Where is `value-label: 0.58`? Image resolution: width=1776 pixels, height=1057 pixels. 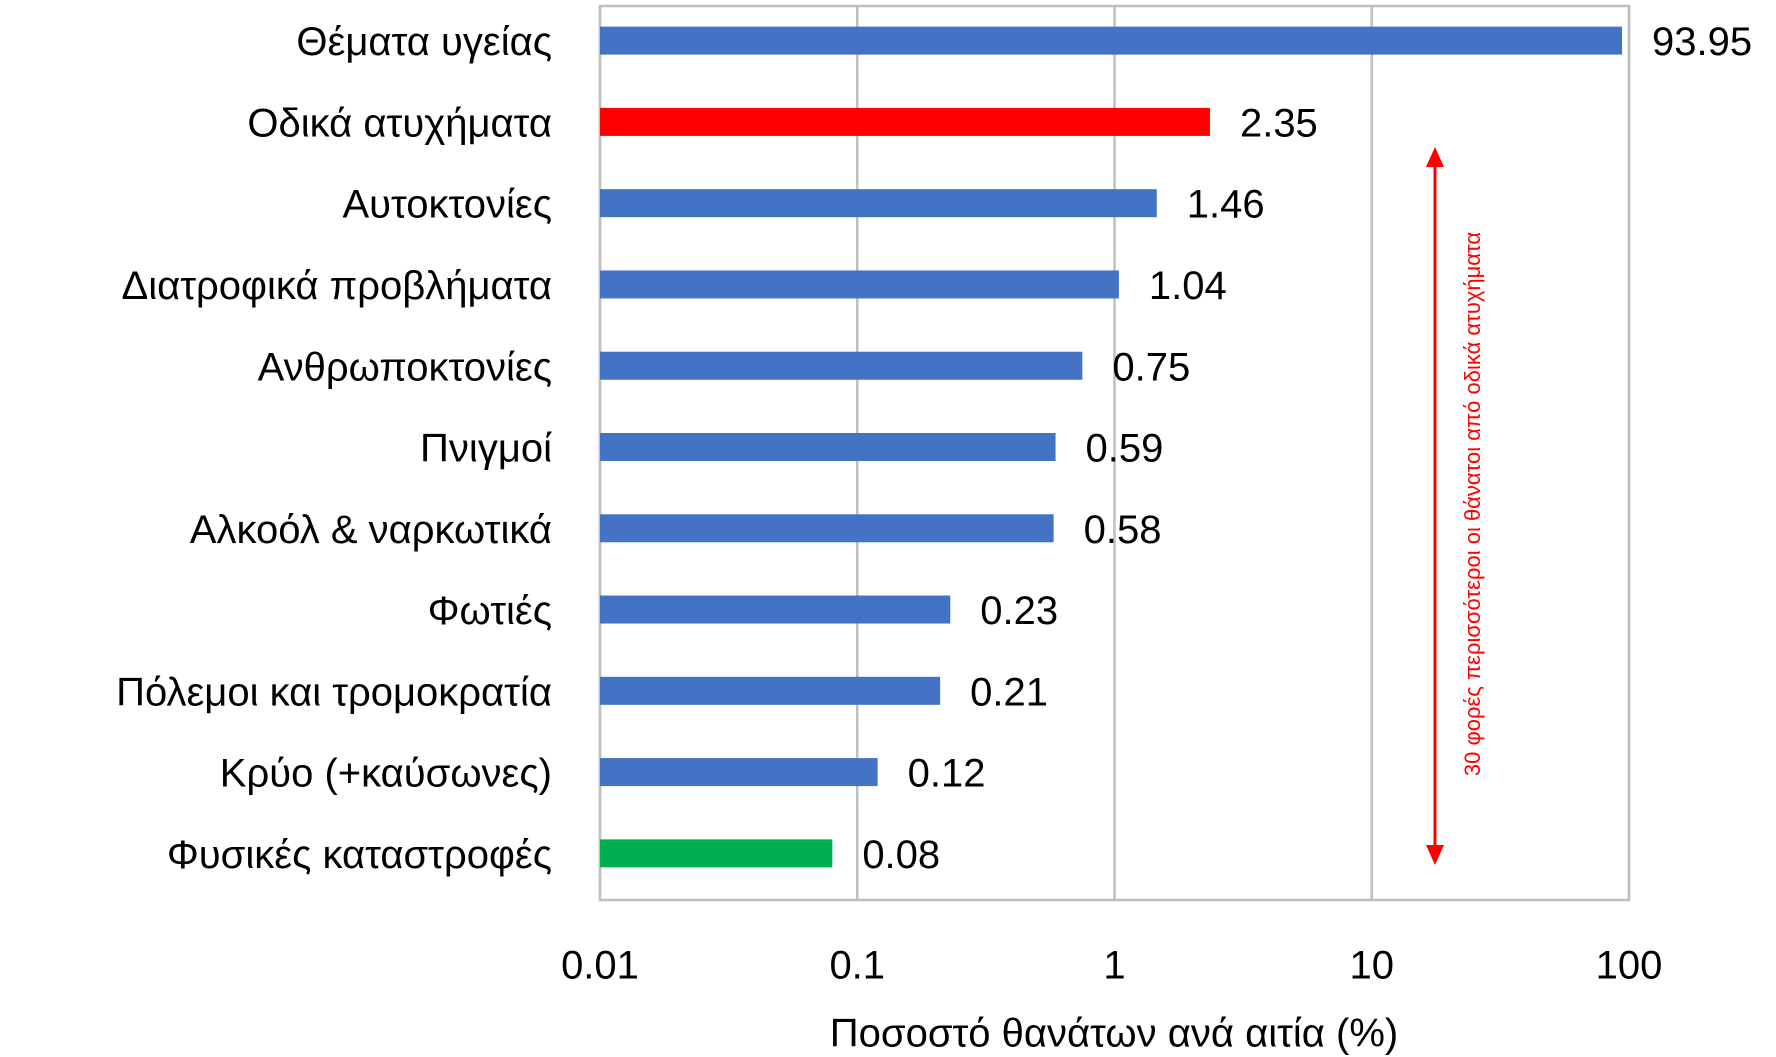
value-label: 0.58 is located at coordinates (1123, 530).